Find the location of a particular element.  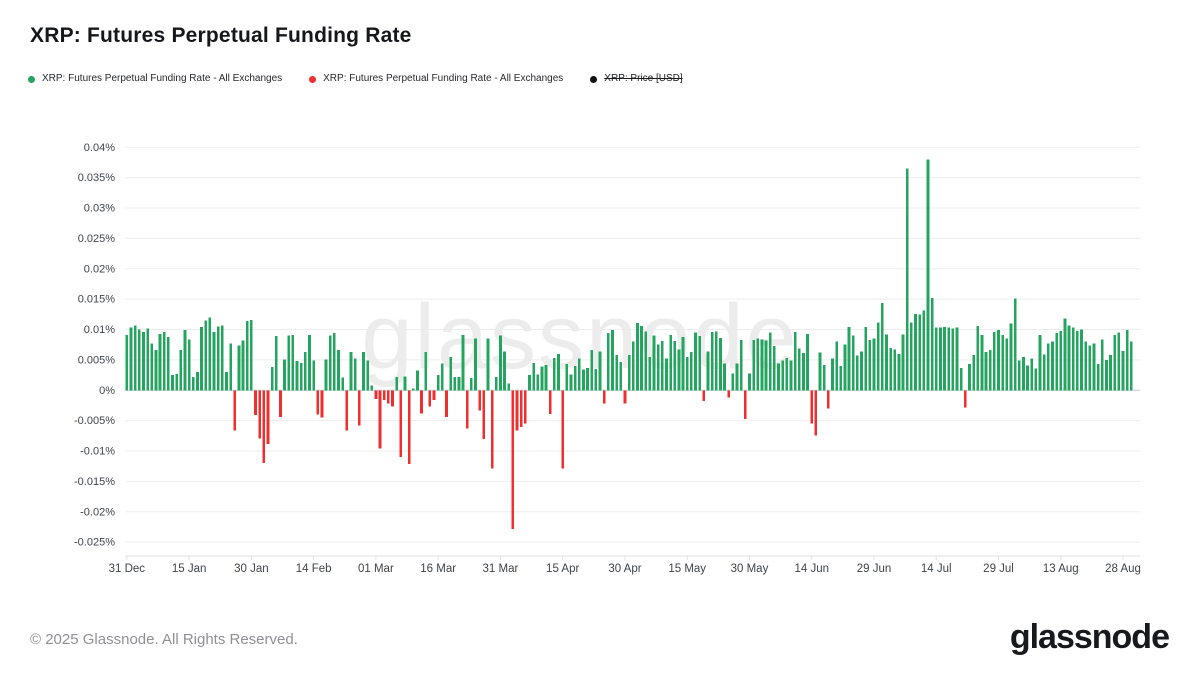

x-tick-label: 01 Mar is located at coordinates (376, 569).